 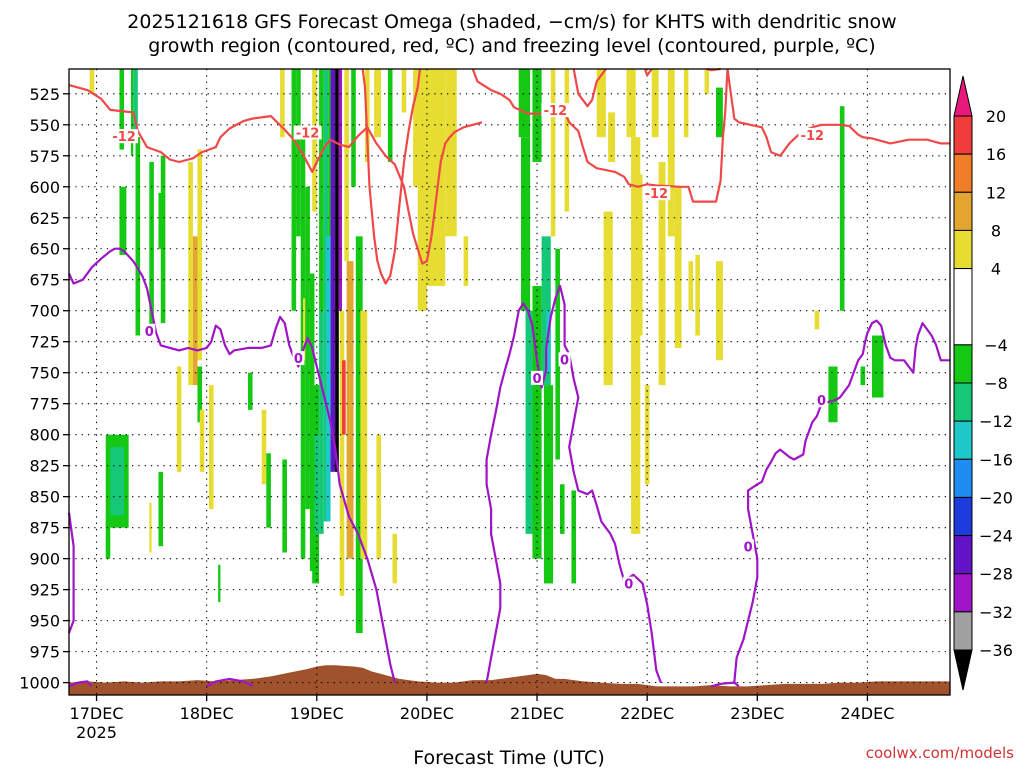 What do you see at coordinates (44, 373) in the screenshot?
I see `y-tick-label-750: 750` at bounding box center [44, 373].